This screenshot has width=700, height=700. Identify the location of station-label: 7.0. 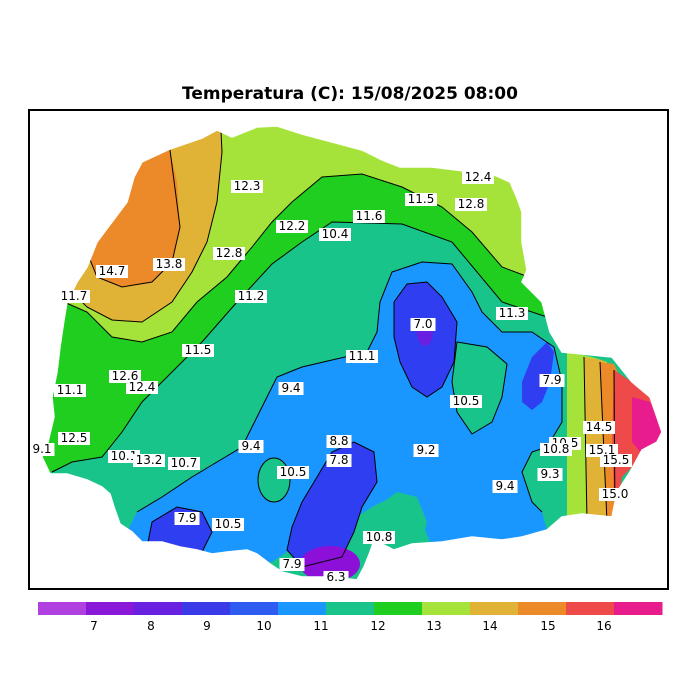
(423, 324).